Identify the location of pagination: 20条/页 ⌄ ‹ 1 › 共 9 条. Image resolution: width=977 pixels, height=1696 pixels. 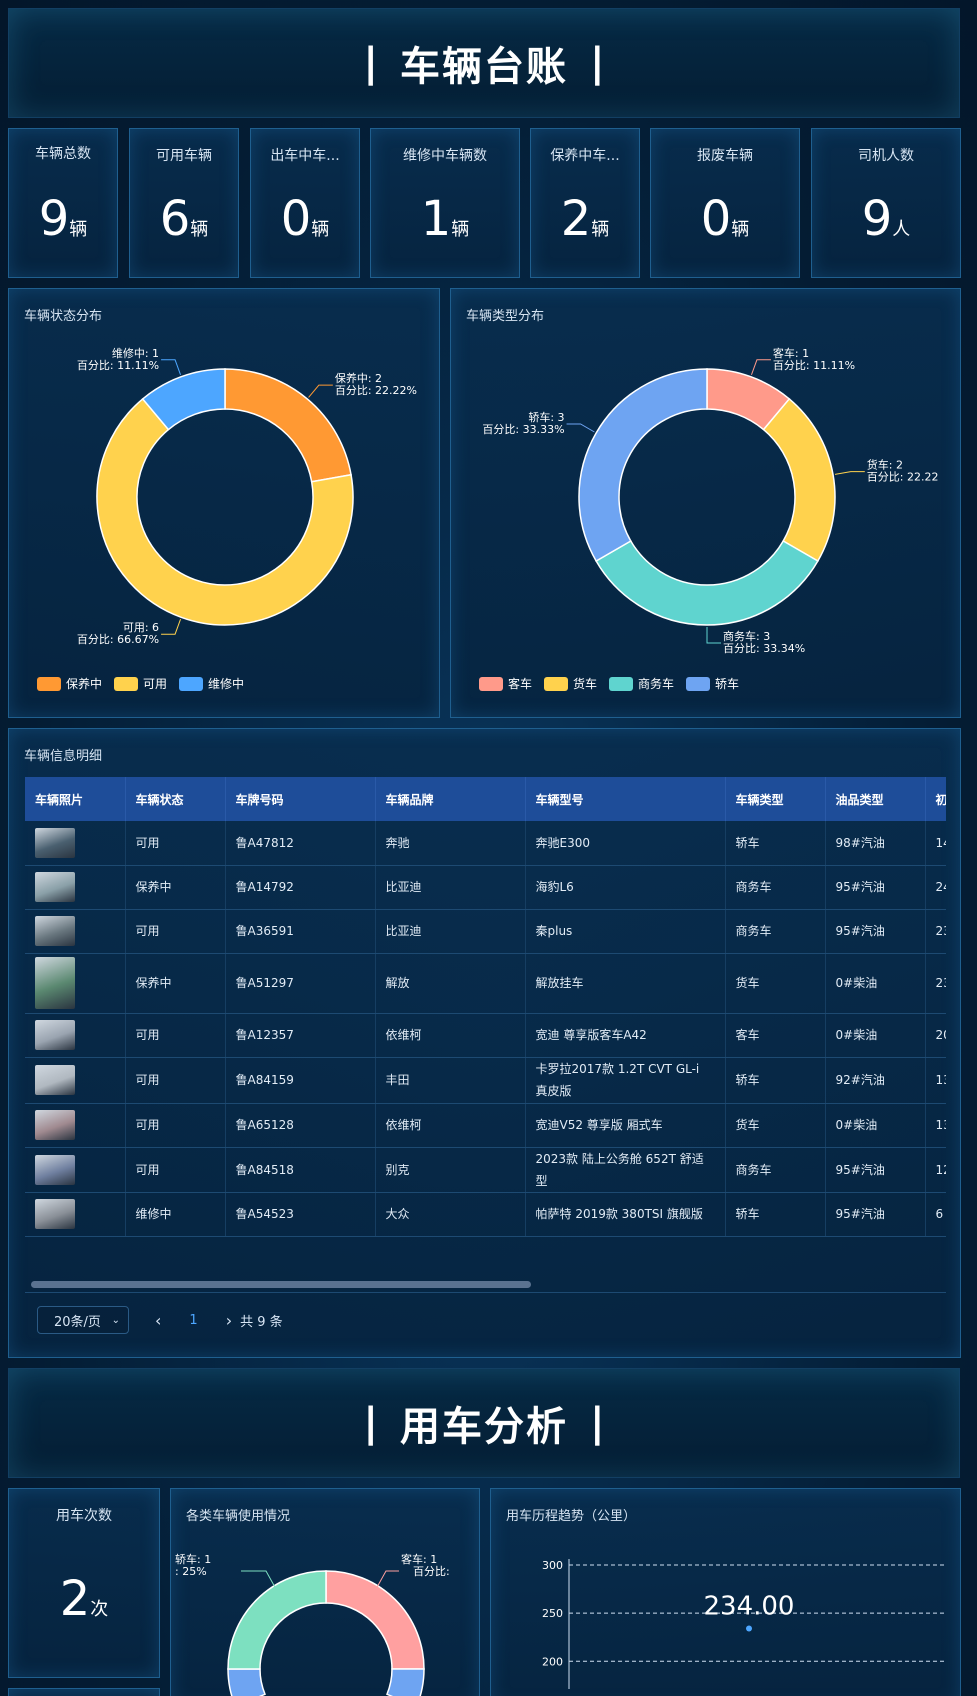
(160, 1320).